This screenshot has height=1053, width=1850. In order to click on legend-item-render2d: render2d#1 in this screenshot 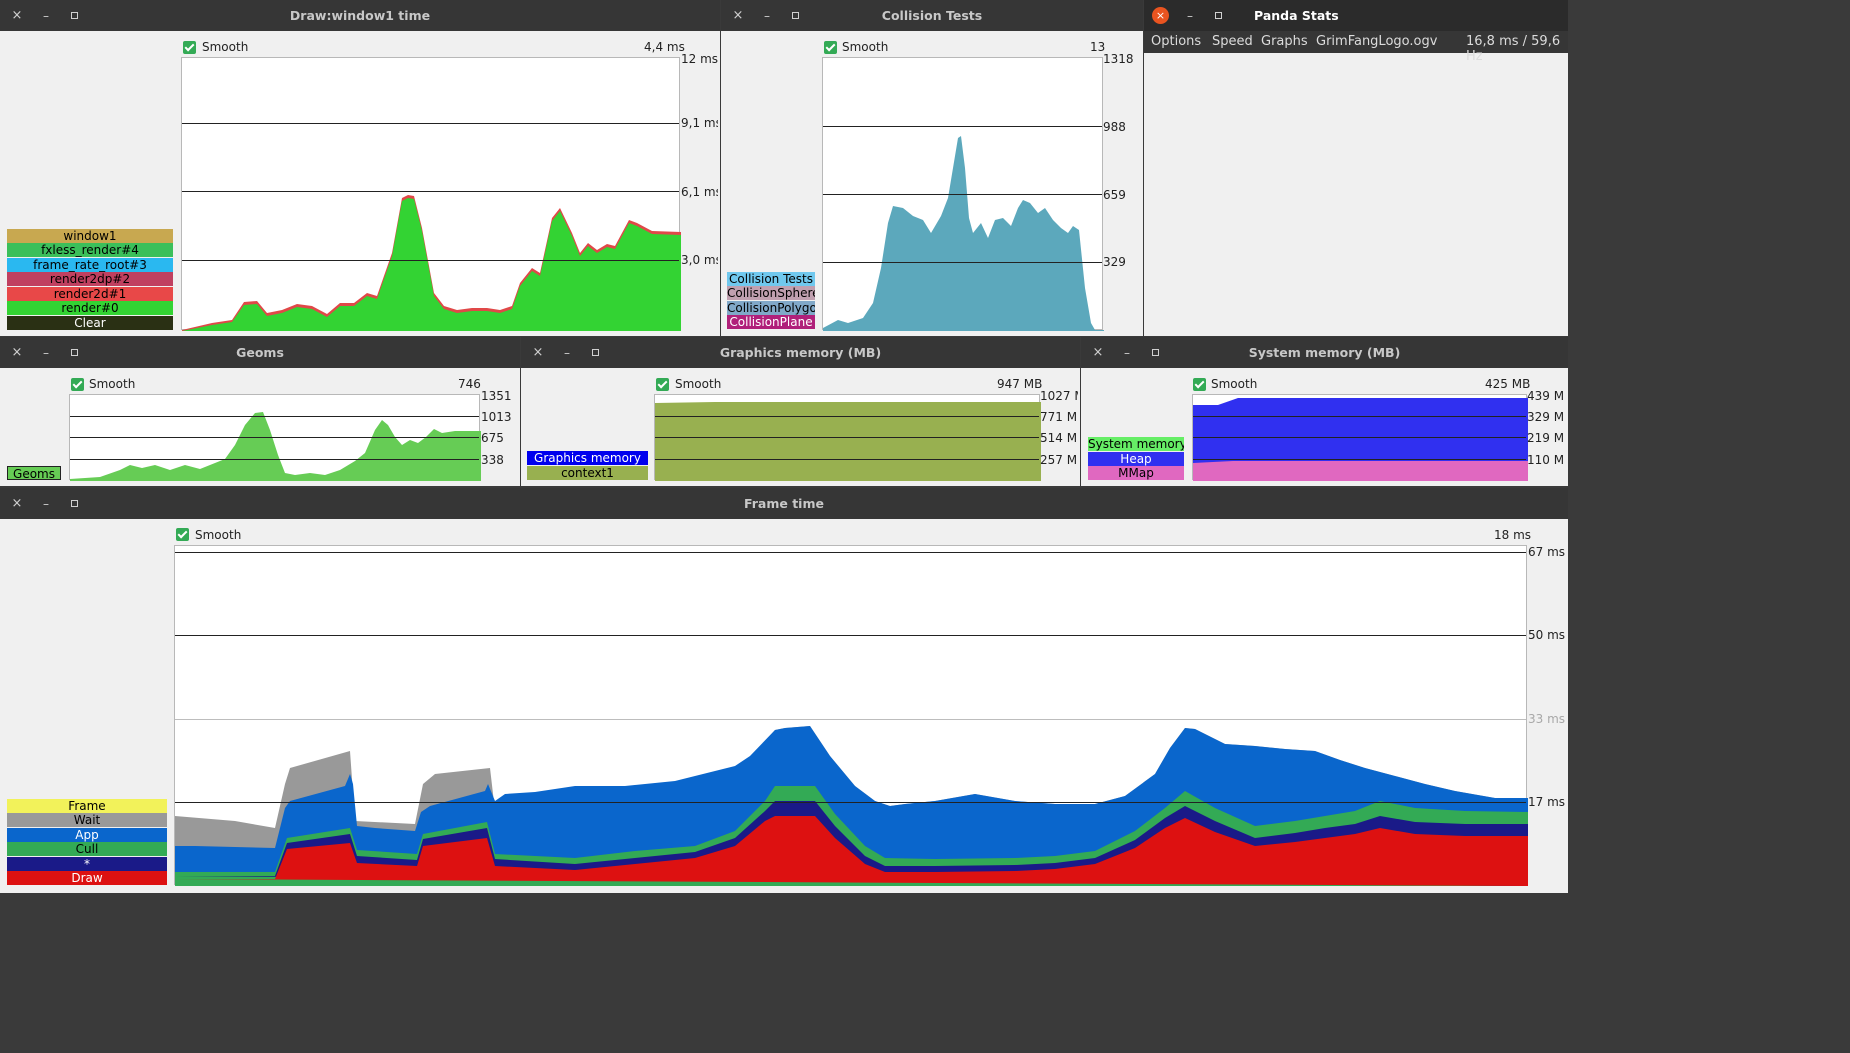, I will do `click(90, 294)`.